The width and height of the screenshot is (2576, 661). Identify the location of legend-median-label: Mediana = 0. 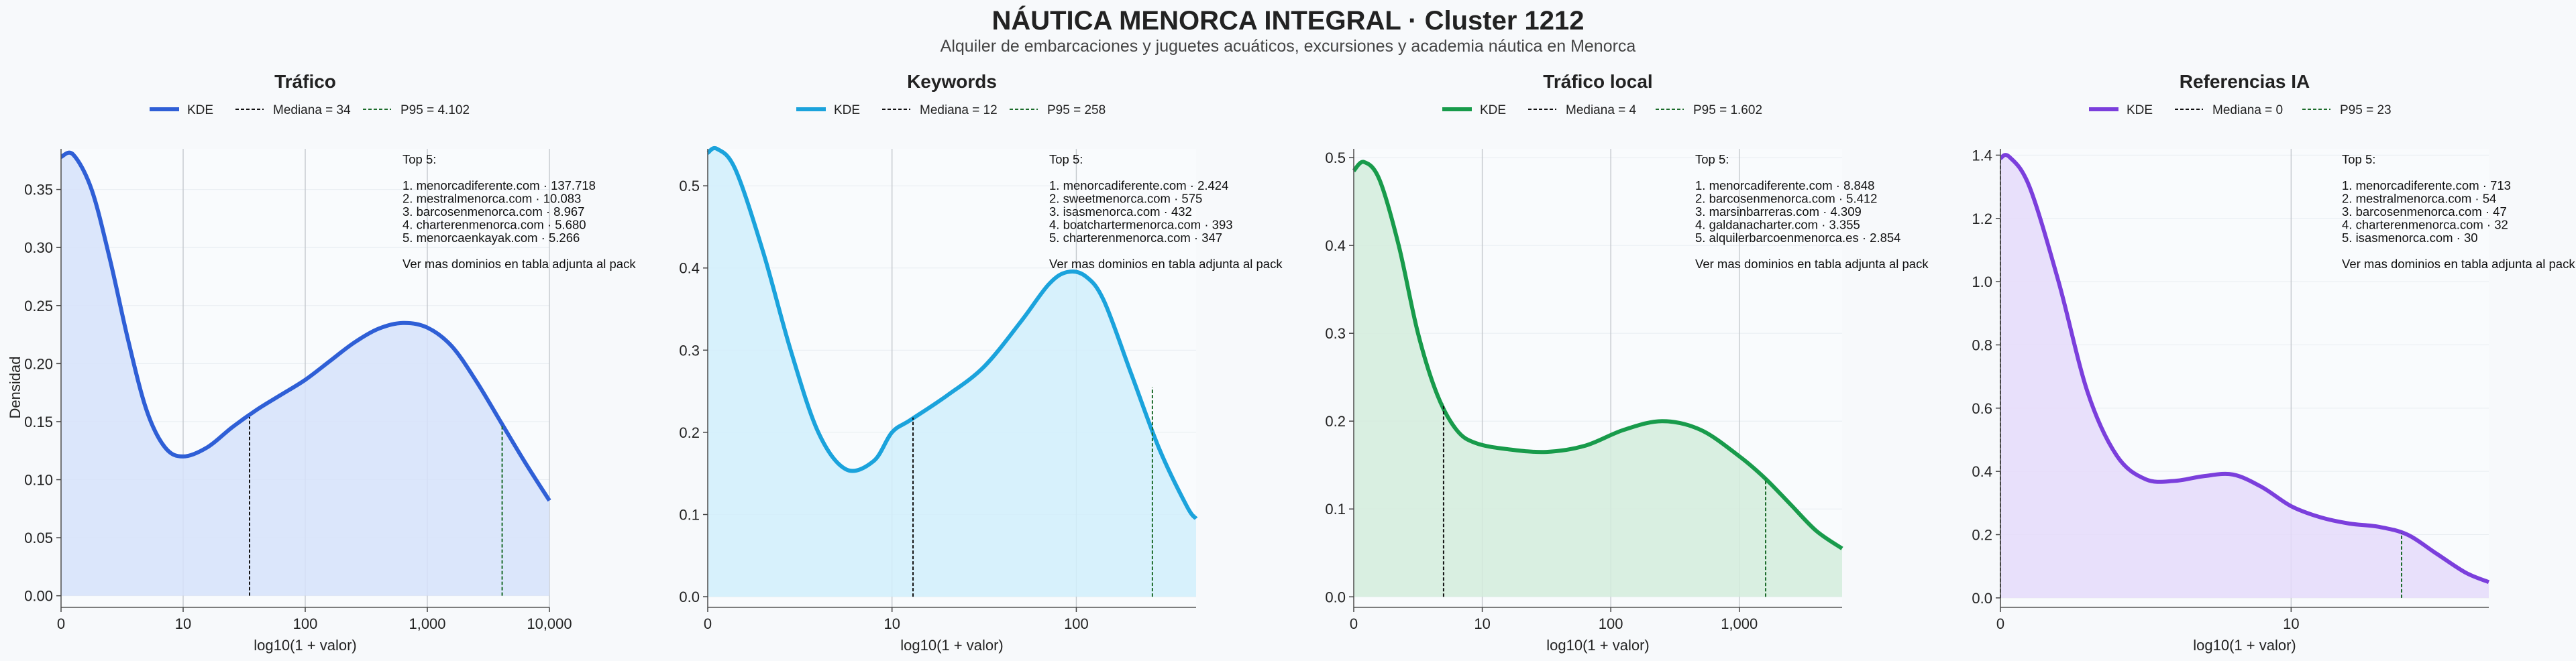
(2247, 110).